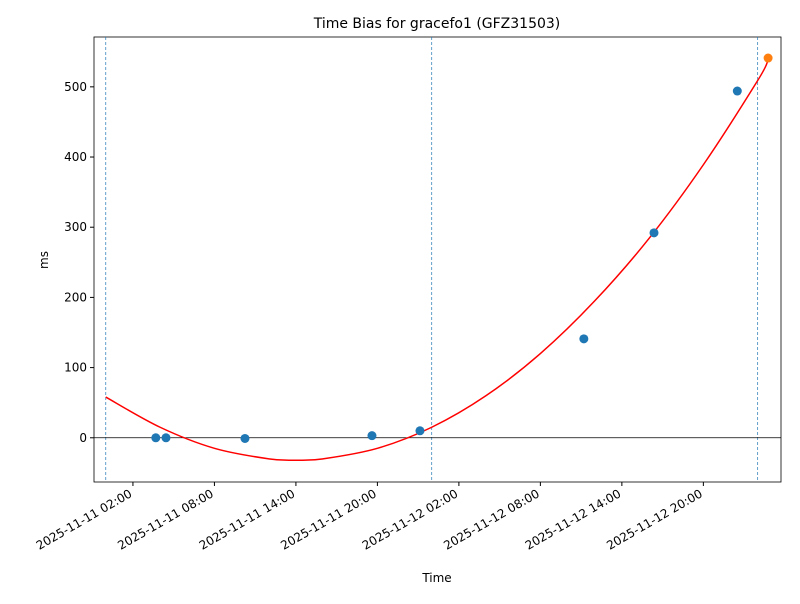  I want to click on y-tick-label: 500, so click(75, 87).